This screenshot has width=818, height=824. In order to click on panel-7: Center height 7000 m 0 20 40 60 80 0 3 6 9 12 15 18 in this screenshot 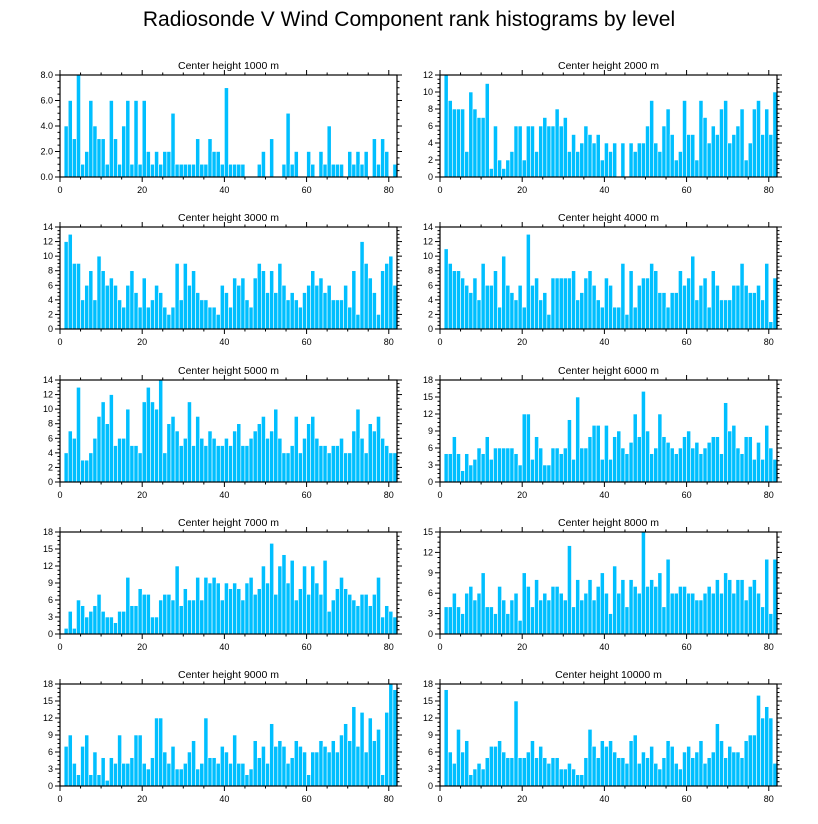, I will do `click(222, 584)`.